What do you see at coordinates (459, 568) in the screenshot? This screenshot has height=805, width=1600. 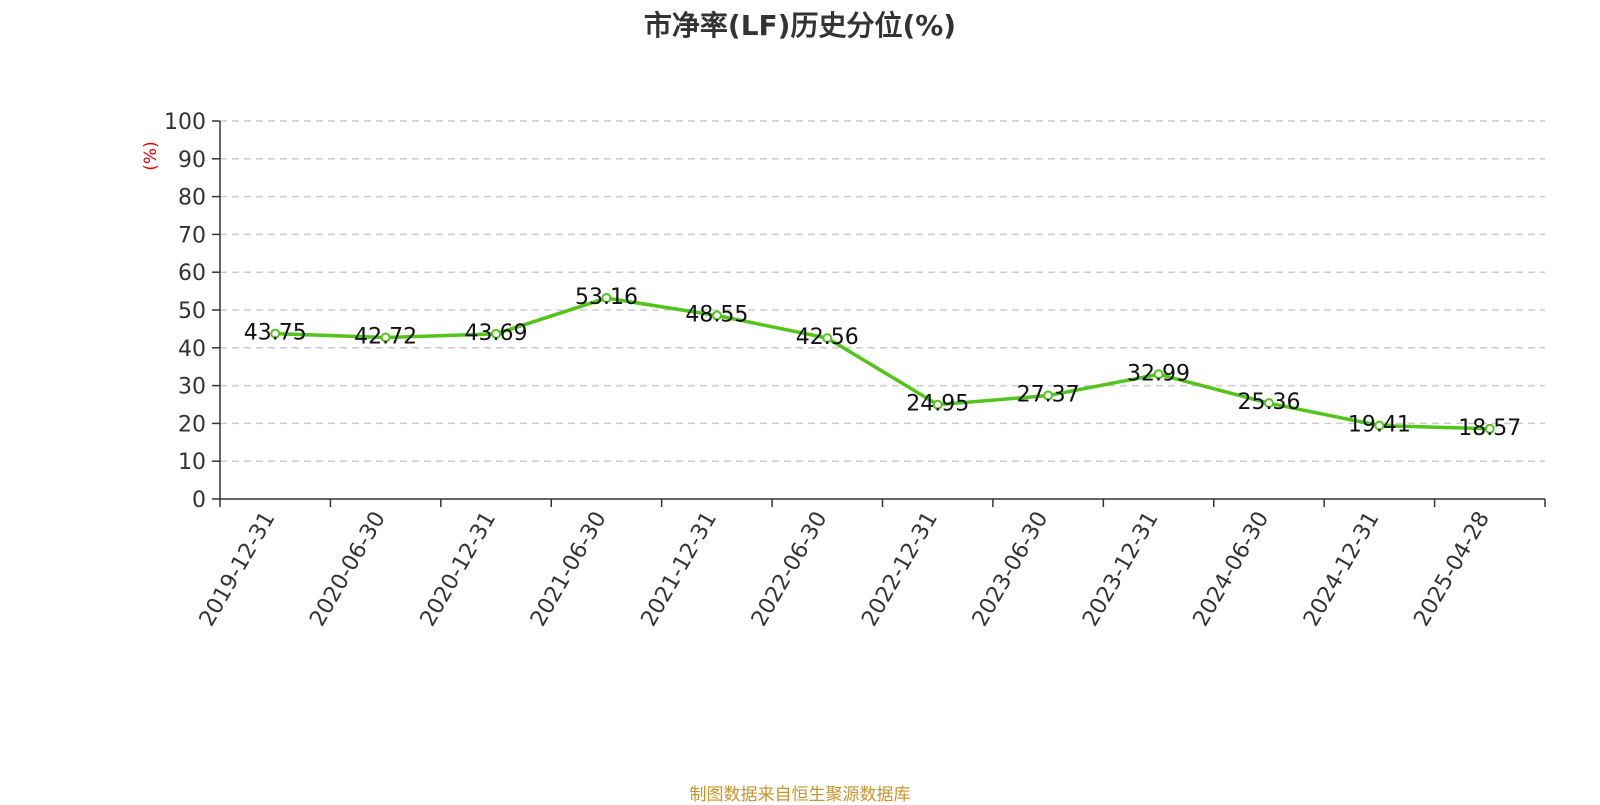 I see `x-tick-label: 2020-12-31` at bounding box center [459, 568].